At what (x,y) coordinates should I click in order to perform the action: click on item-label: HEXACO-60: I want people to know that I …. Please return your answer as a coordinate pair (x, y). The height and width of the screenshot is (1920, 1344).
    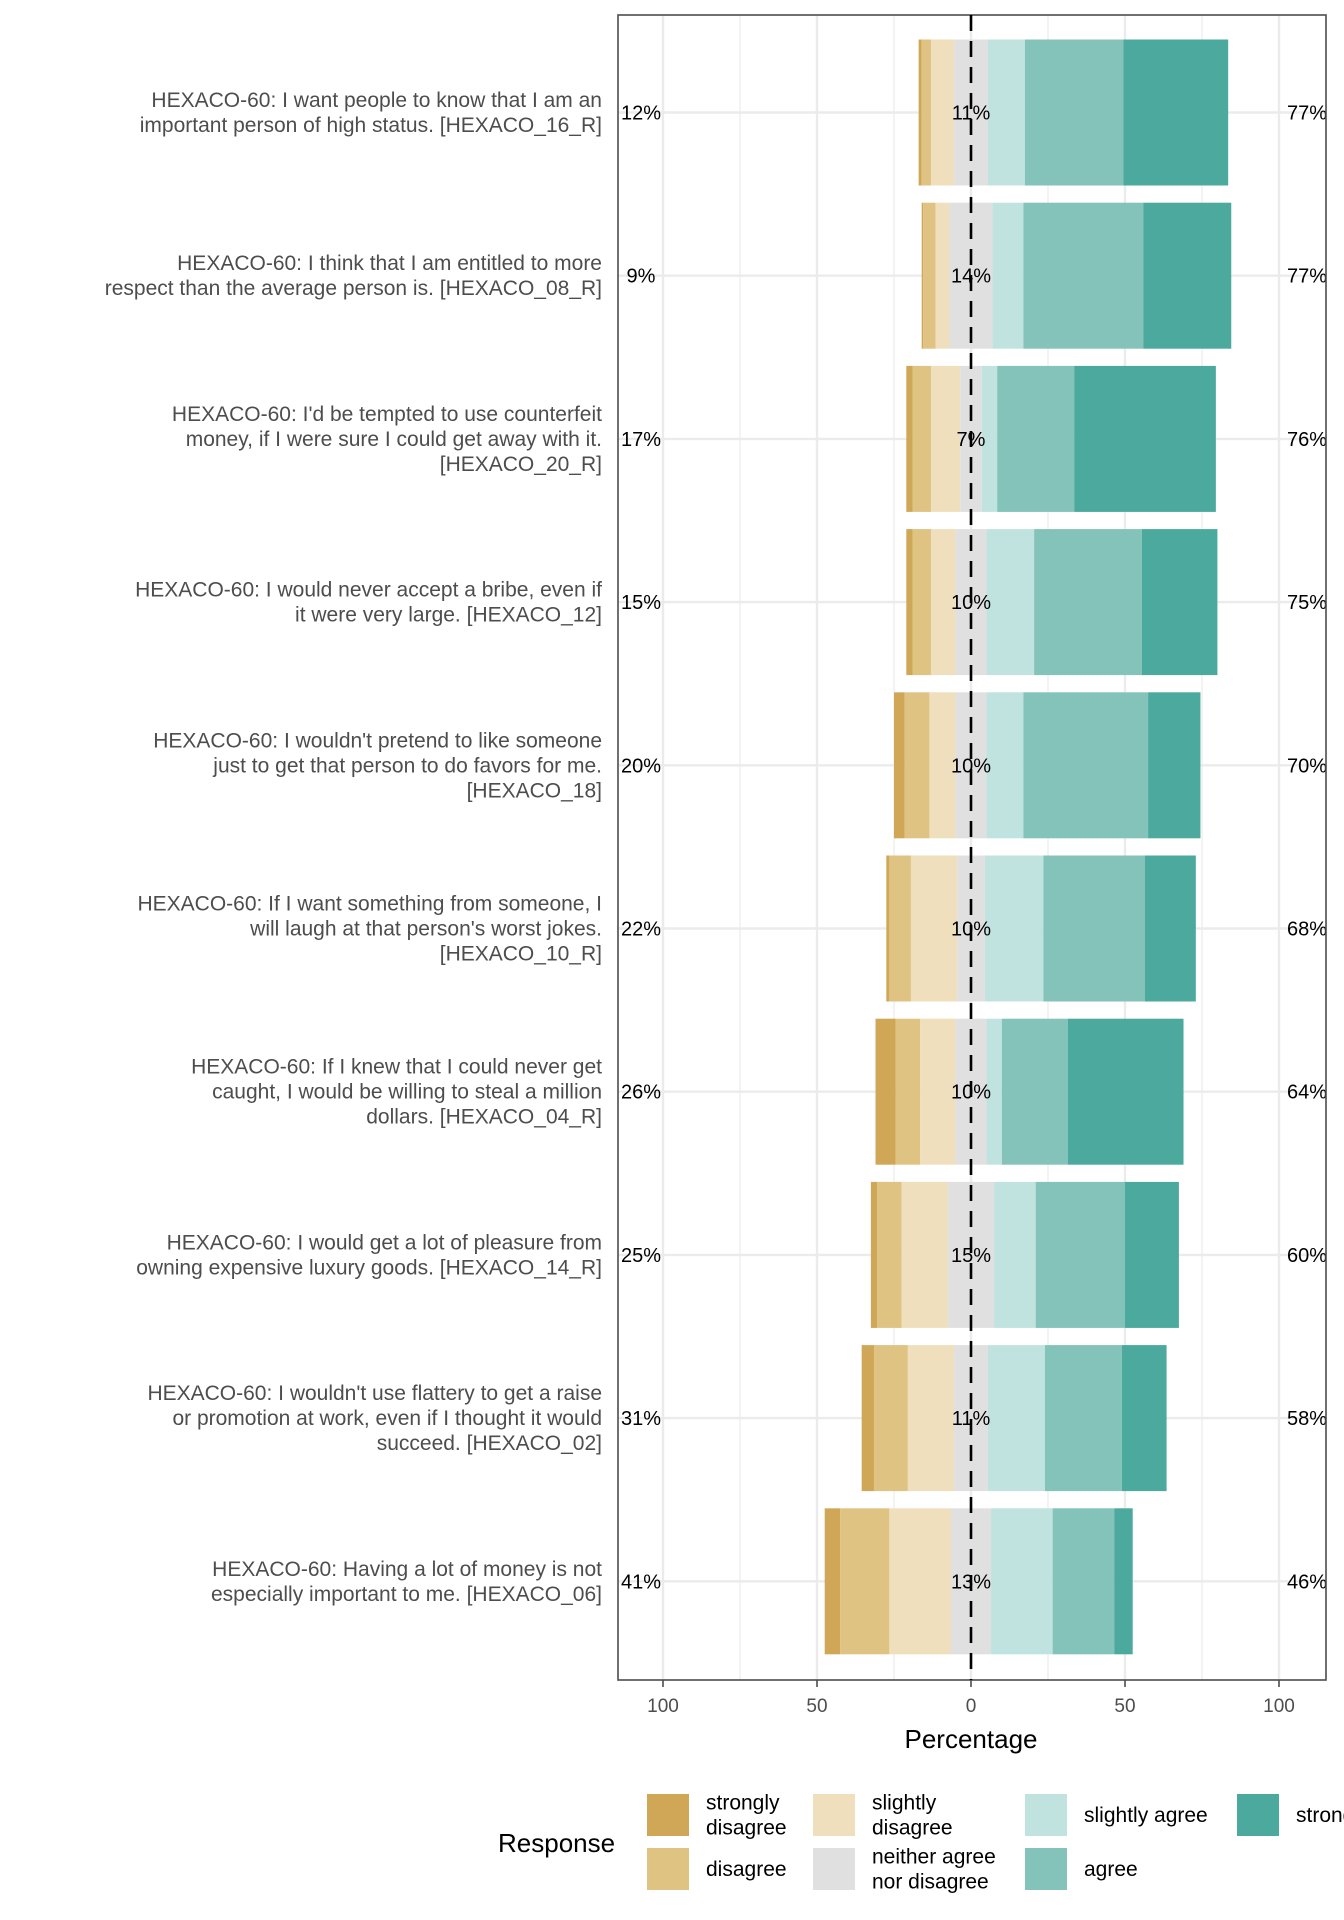
    Looking at the image, I should click on (371, 113).